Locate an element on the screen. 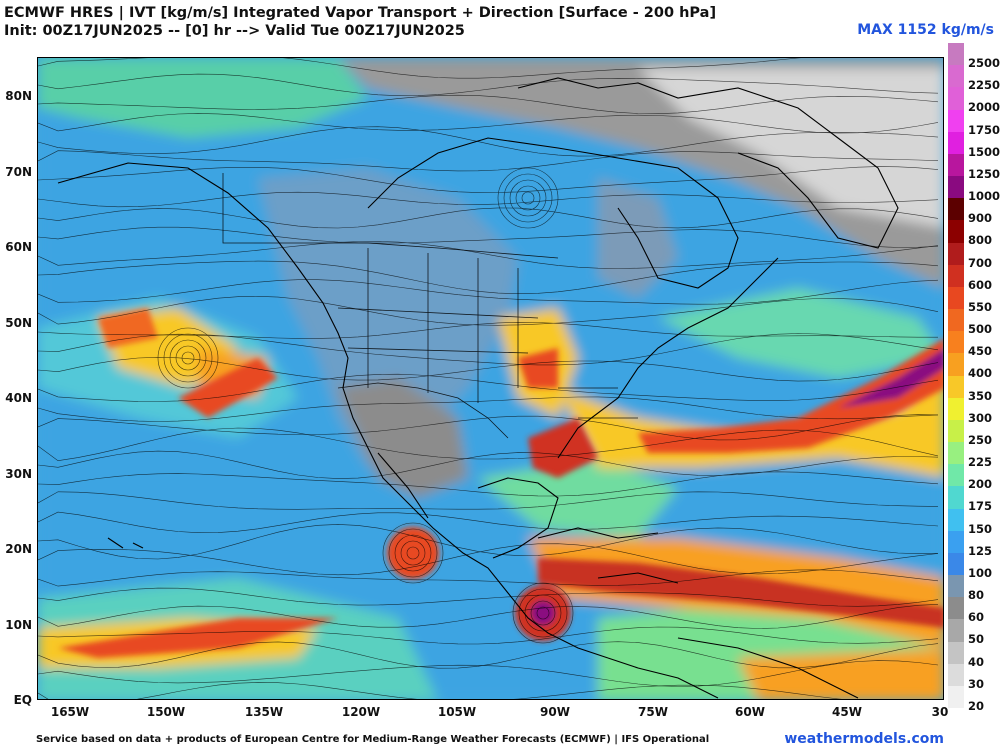  lat-label-30n: 30N is located at coordinates (18, 474).